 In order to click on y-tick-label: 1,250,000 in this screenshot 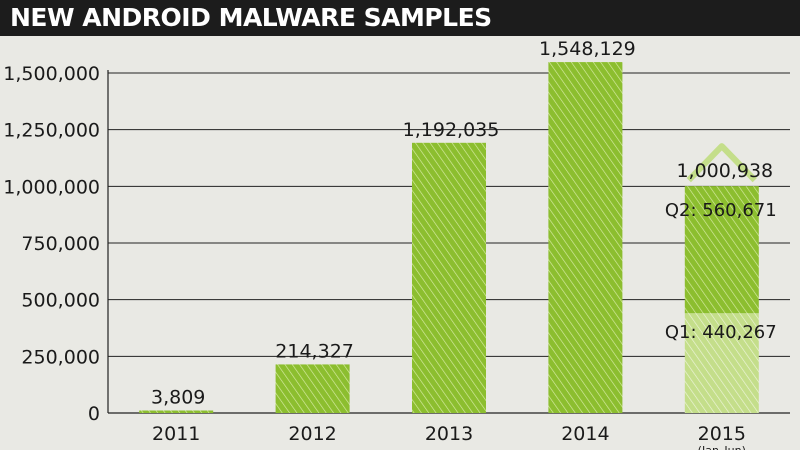, I will do `click(51, 131)`.